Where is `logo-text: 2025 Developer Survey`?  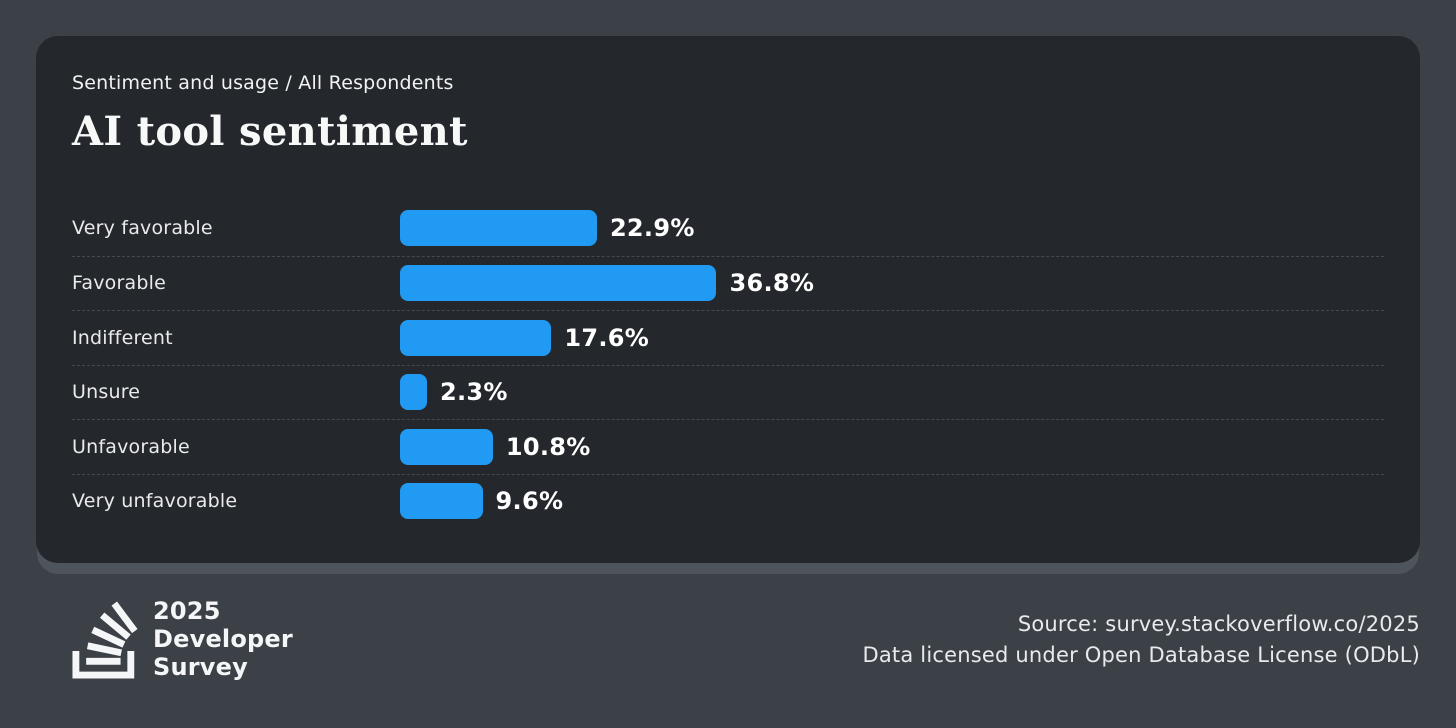
logo-text: 2025 Developer Survey is located at coordinates (223, 639).